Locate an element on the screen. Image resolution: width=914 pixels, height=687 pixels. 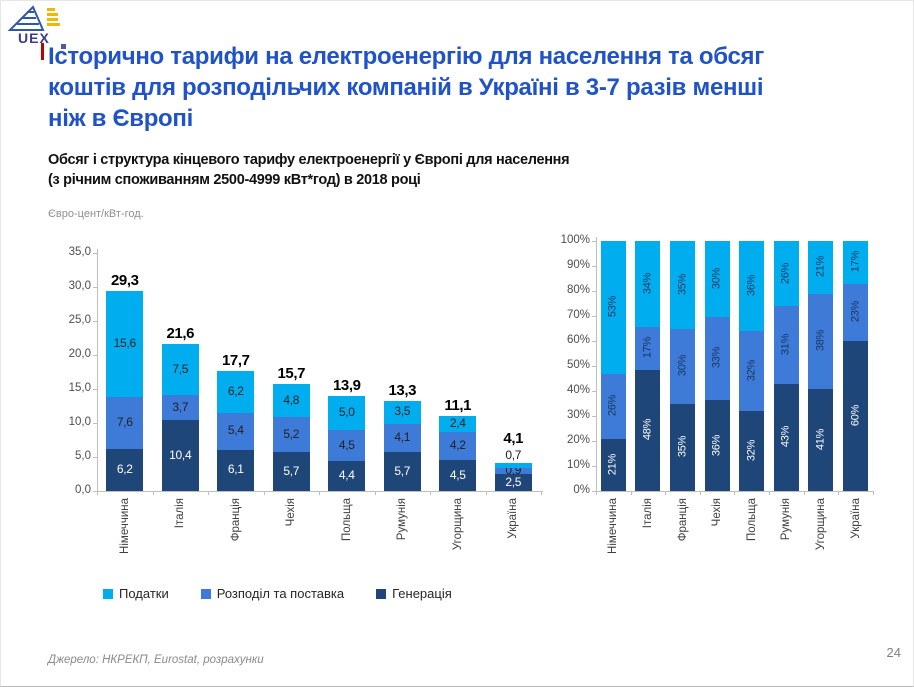
bar-total-label: 13,9 is located at coordinates (346, 386).